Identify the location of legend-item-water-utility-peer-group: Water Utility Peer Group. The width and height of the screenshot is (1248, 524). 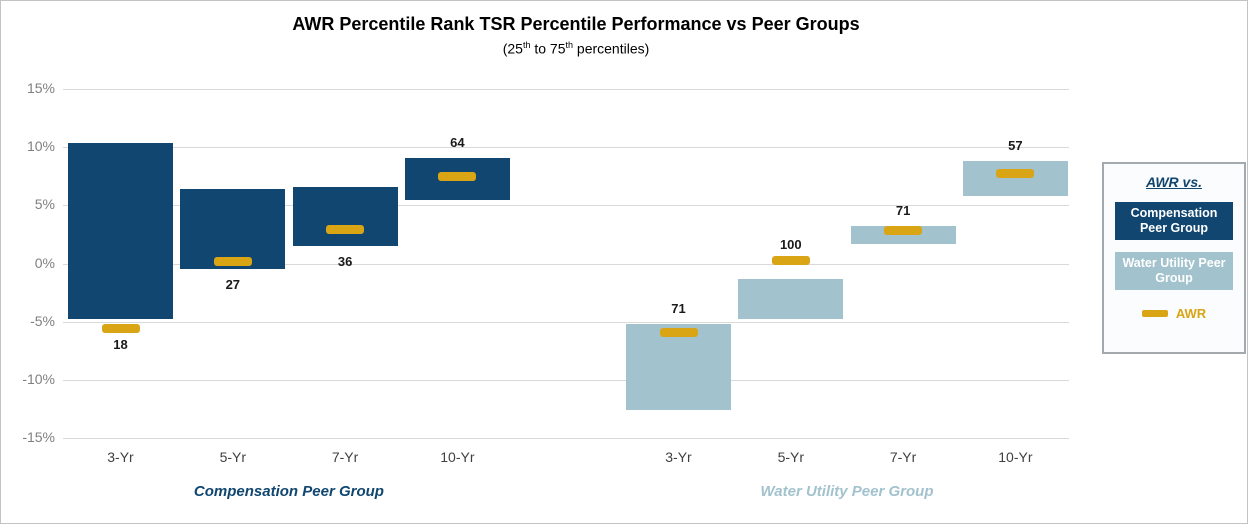
(1174, 271).